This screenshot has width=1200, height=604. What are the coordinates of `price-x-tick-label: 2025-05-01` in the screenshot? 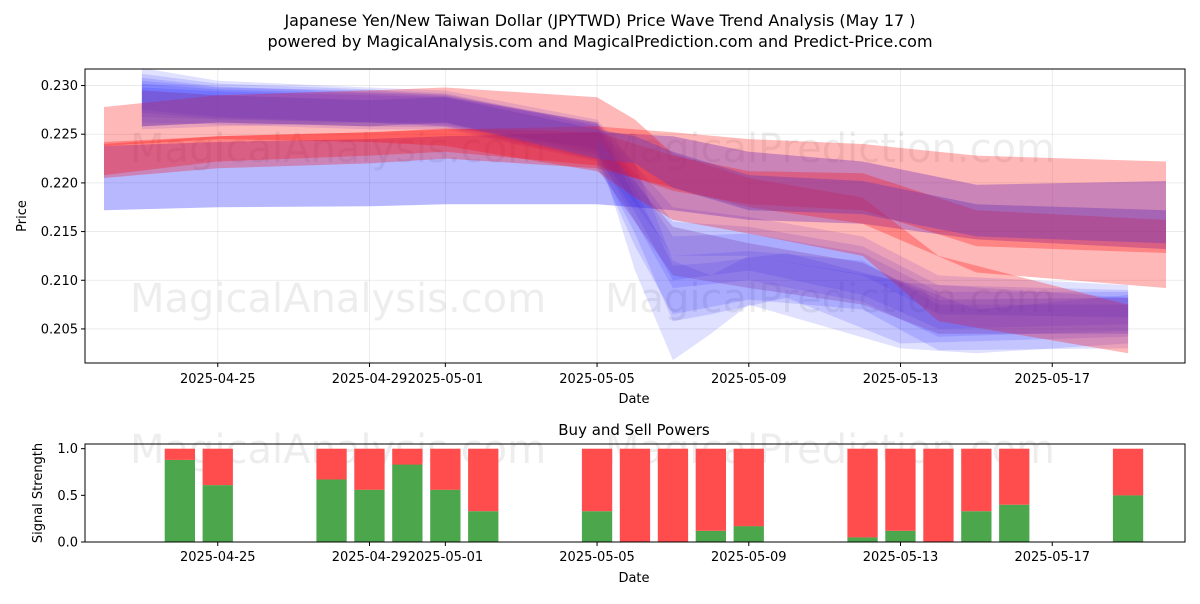 It's located at (446, 379).